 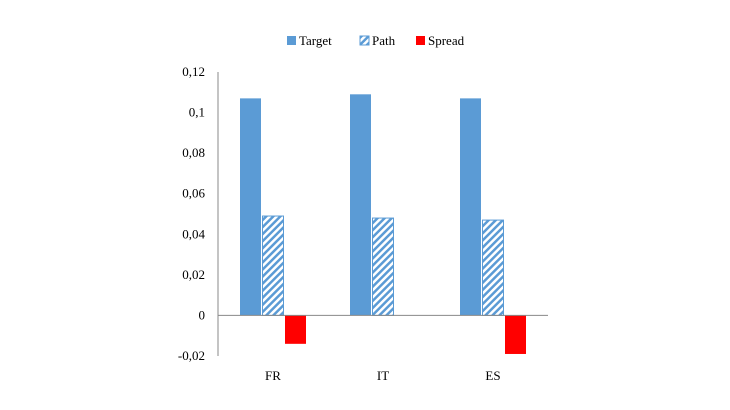 What do you see at coordinates (291, 40) in the screenshot?
I see `legend-swatch-target` at bounding box center [291, 40].